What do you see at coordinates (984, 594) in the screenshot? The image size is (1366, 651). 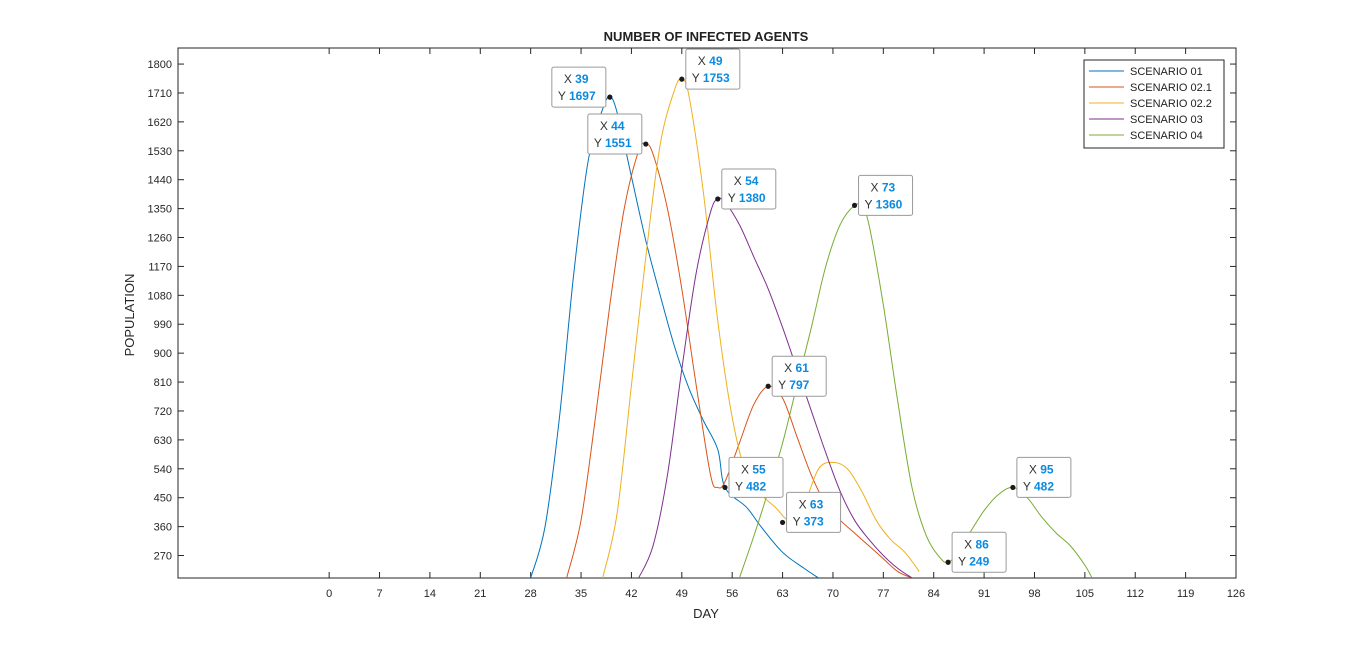 I see `x-tick-label: 91` at bounding box center [984, 594].